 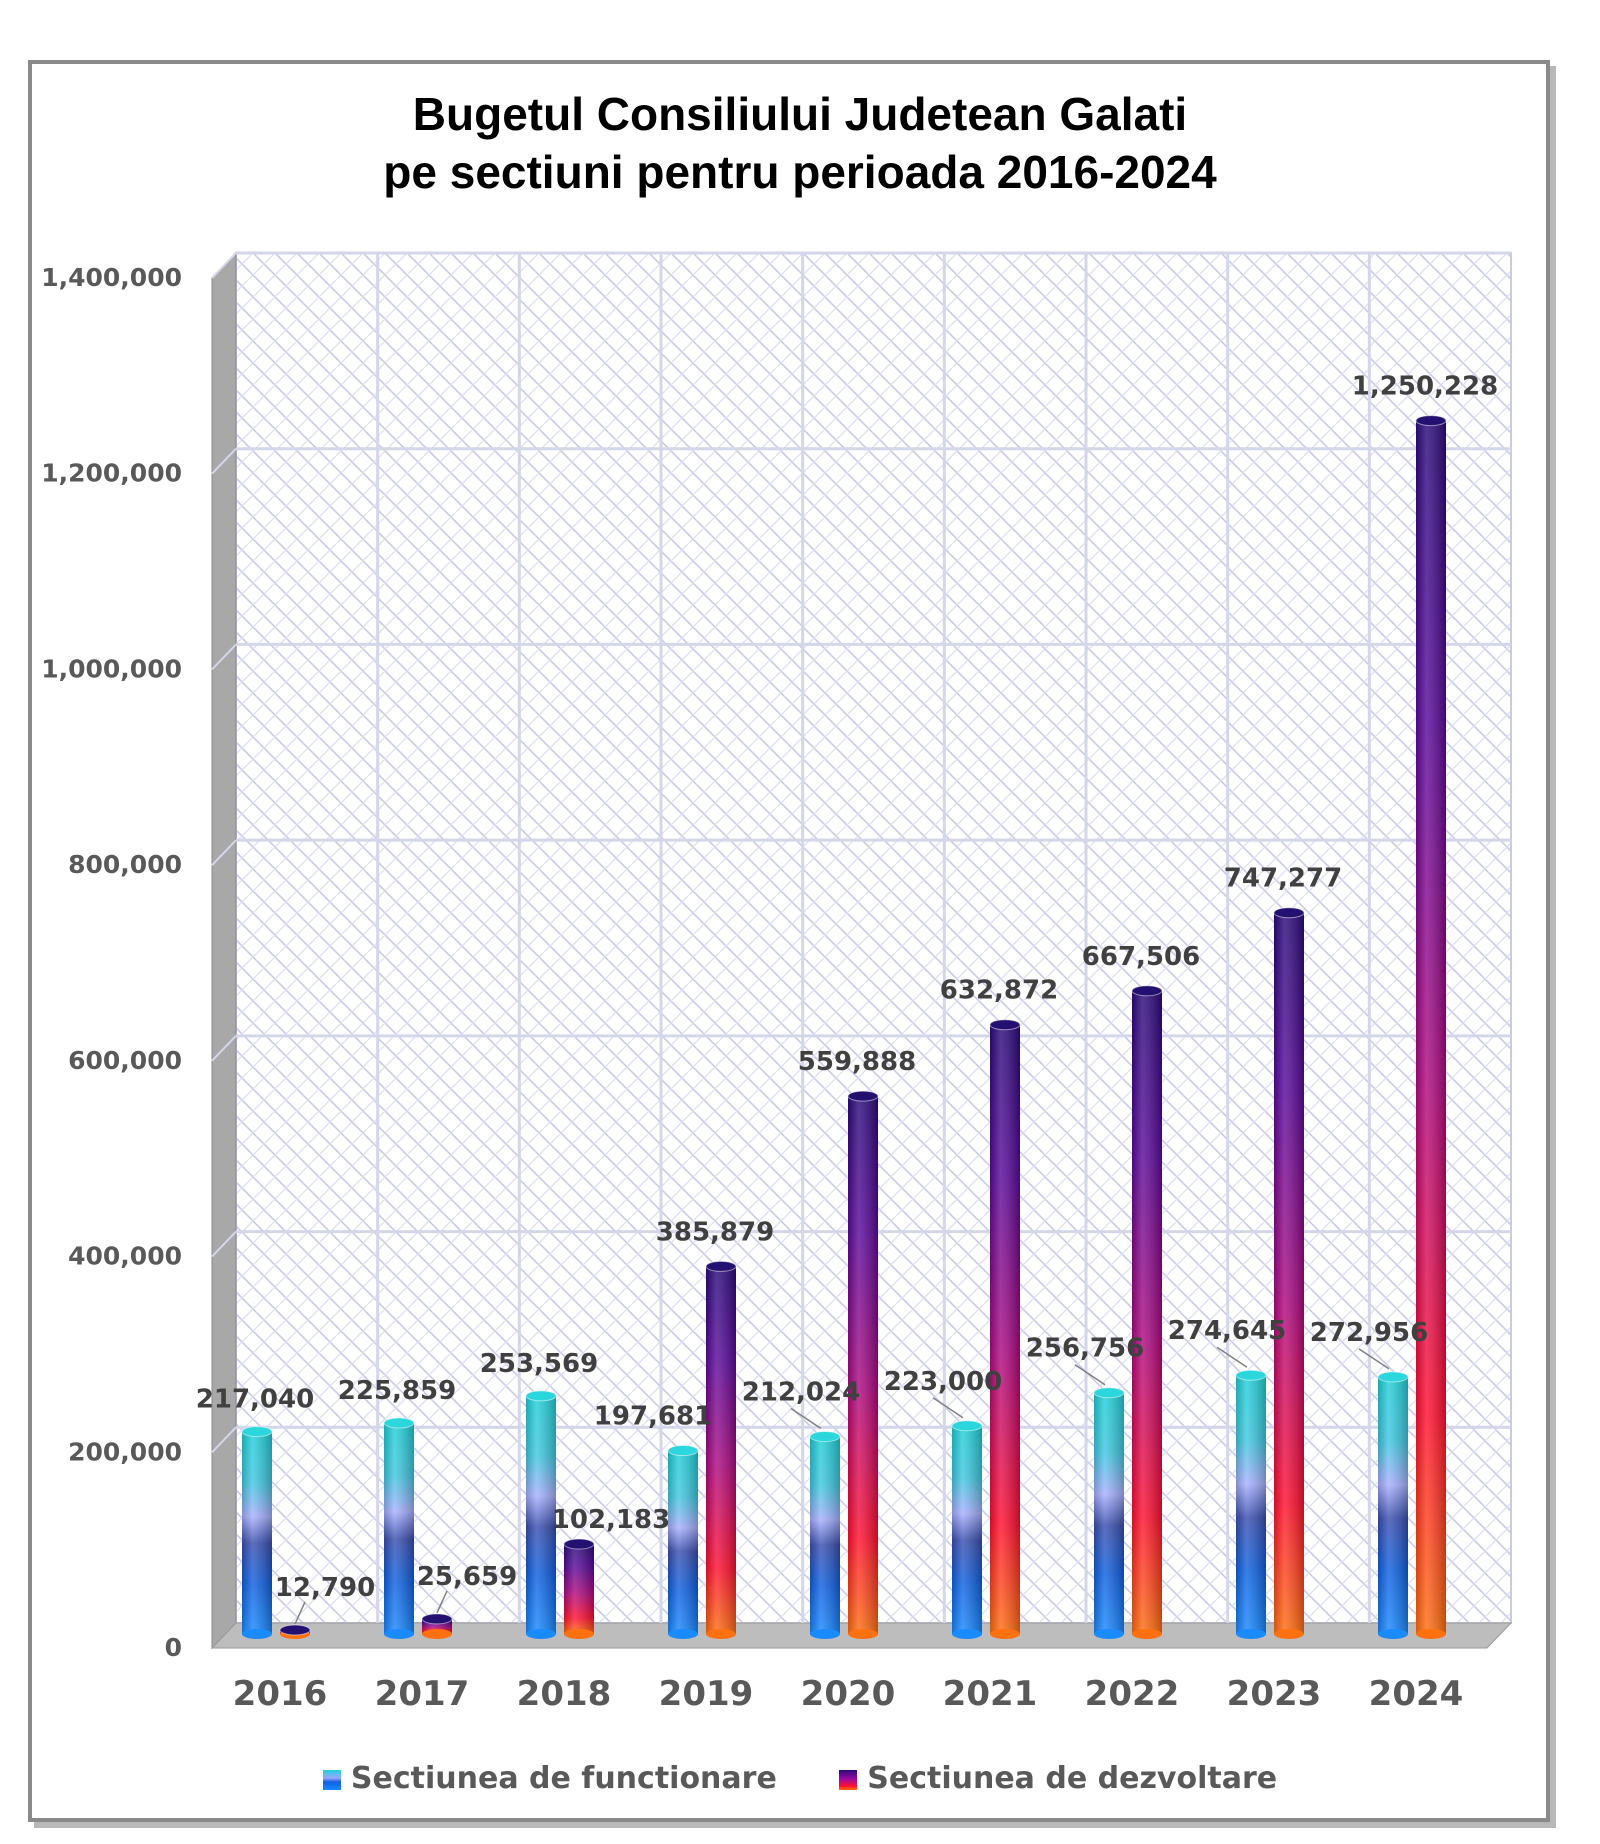 What do you see at coordinates (801, 1393) in the screenshot?
I see `data-label-functionare: 212,024` at bounding box center [801, 1393].